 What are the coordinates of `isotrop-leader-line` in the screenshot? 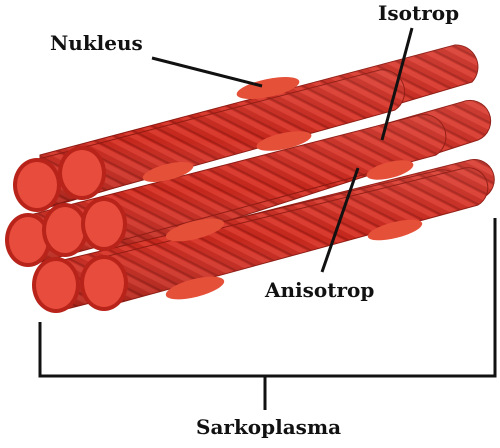 It's located at (397, 84).